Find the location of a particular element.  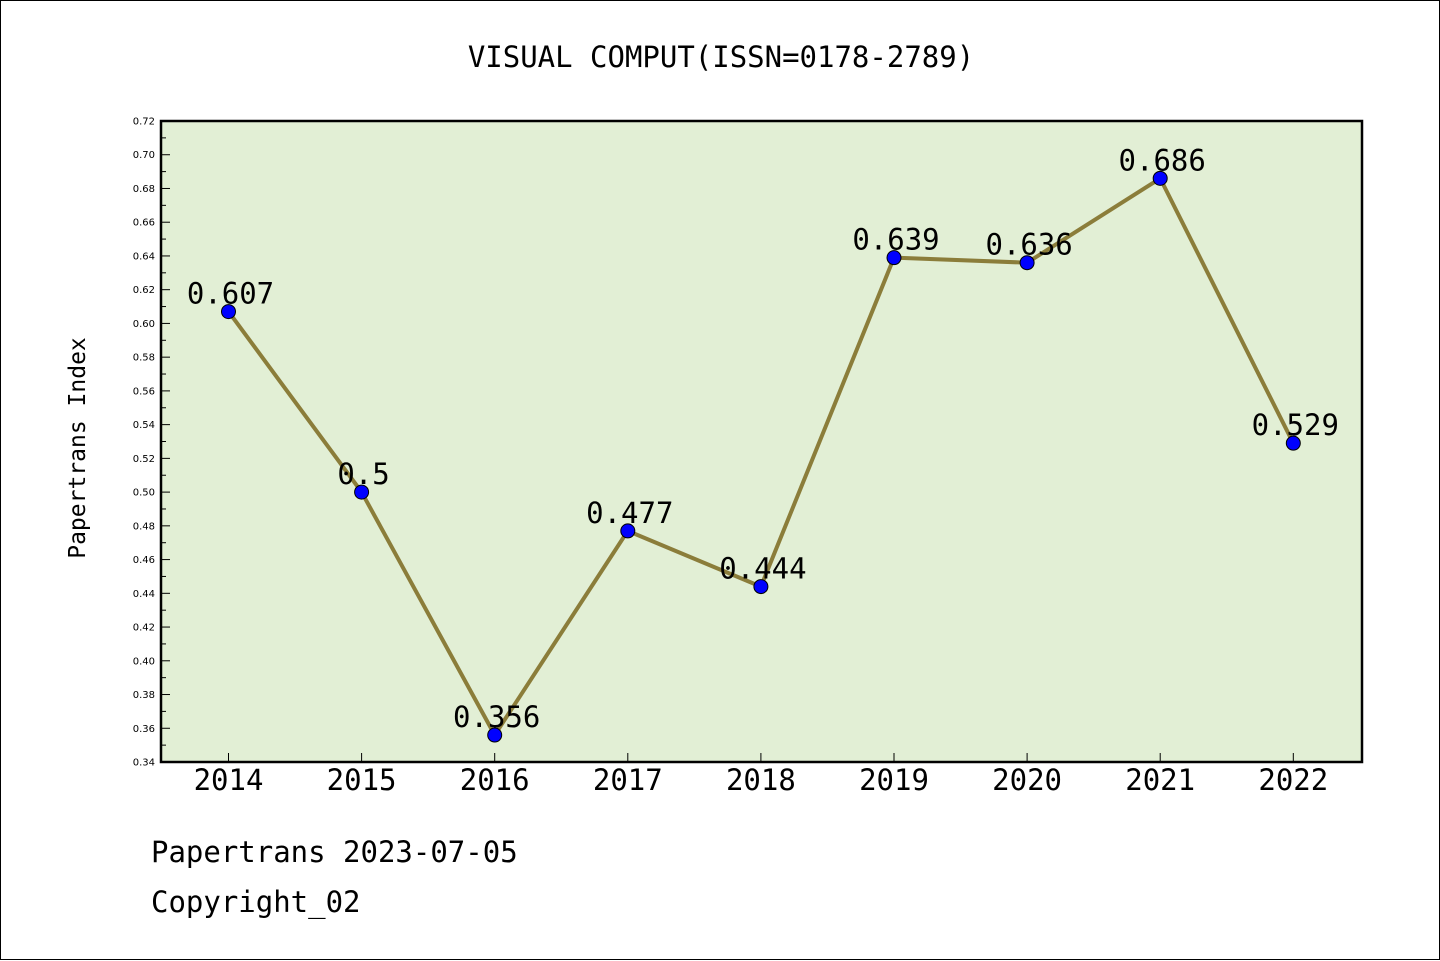

y-axis-label: Papertrans Index is located at coordinates (78, 448).